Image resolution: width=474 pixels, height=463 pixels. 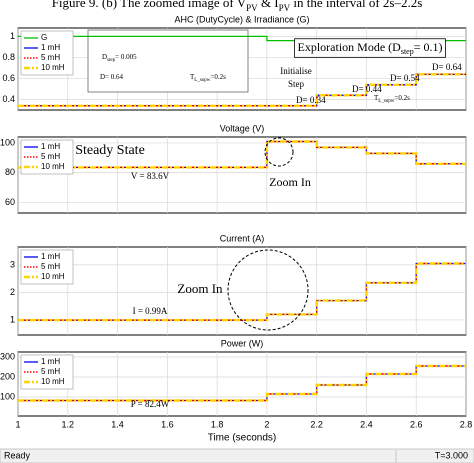 What do you see at coordinates (17, 455) in the screenshot?
I see `status-left: Ready` at bounding box center [17, 455].